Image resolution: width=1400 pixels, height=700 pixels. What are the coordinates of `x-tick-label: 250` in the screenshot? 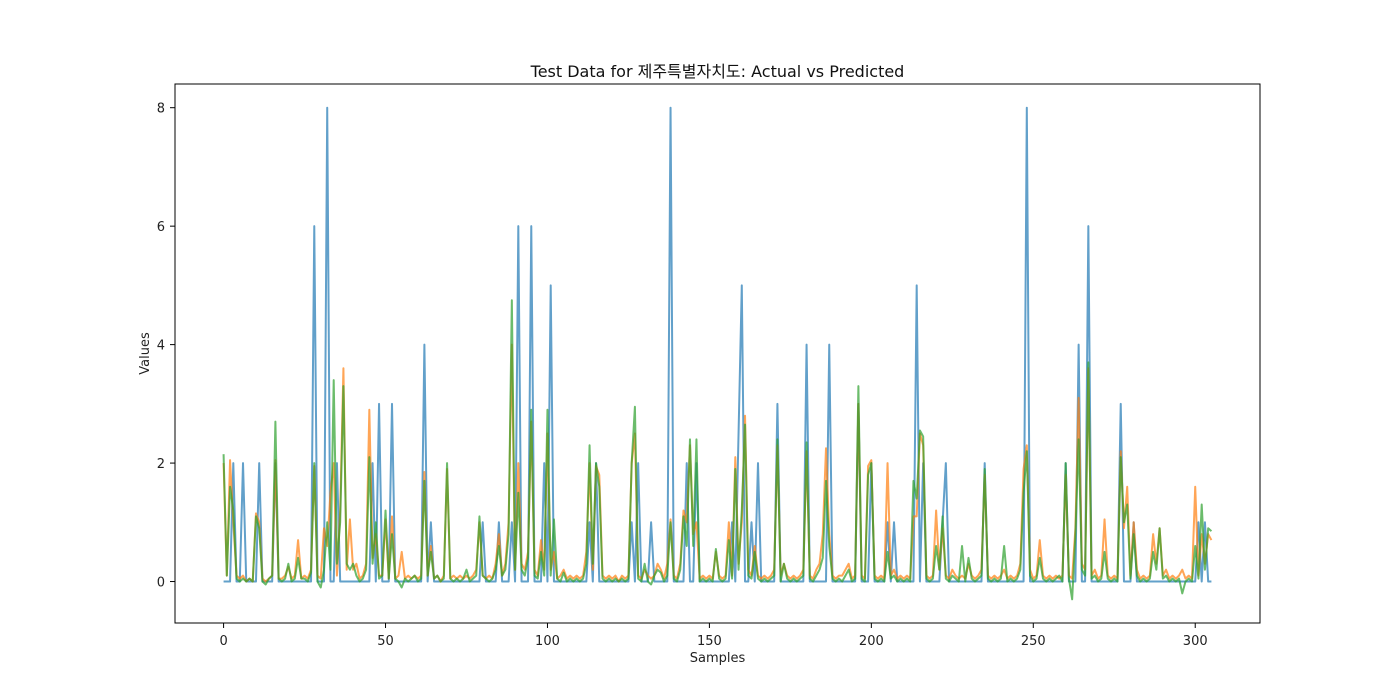 It's located at (1033, 641).